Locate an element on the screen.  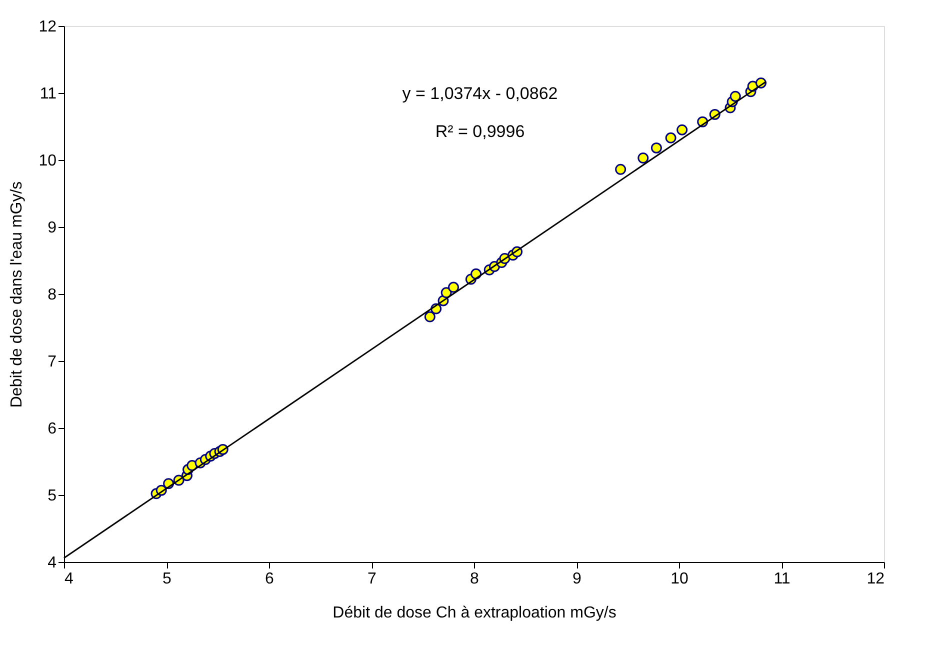
y-tick-label: 5 is located at coordinates (52, 496).